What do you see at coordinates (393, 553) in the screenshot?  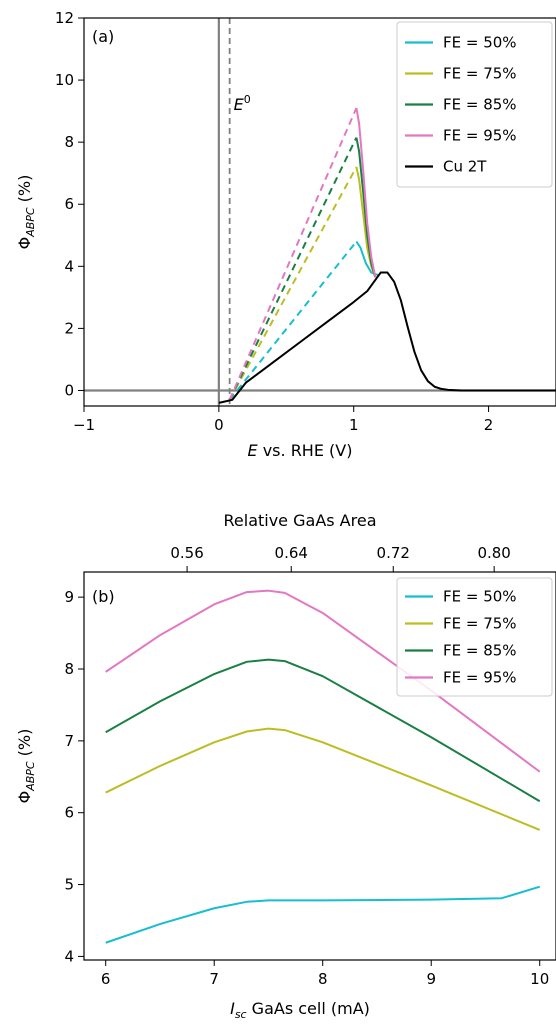 I see `panel-b-top-tick-label: 0.72` at bounding box center [393, 553].